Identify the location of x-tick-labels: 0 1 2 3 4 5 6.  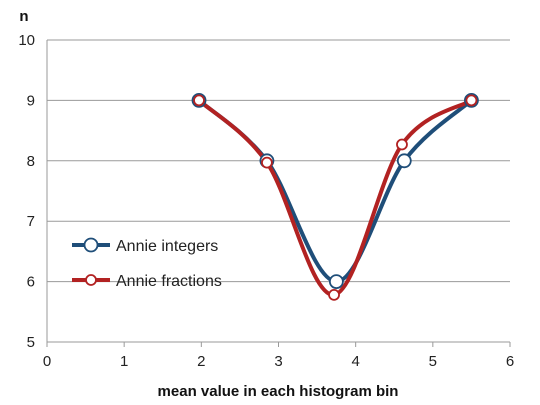
(278, 361).